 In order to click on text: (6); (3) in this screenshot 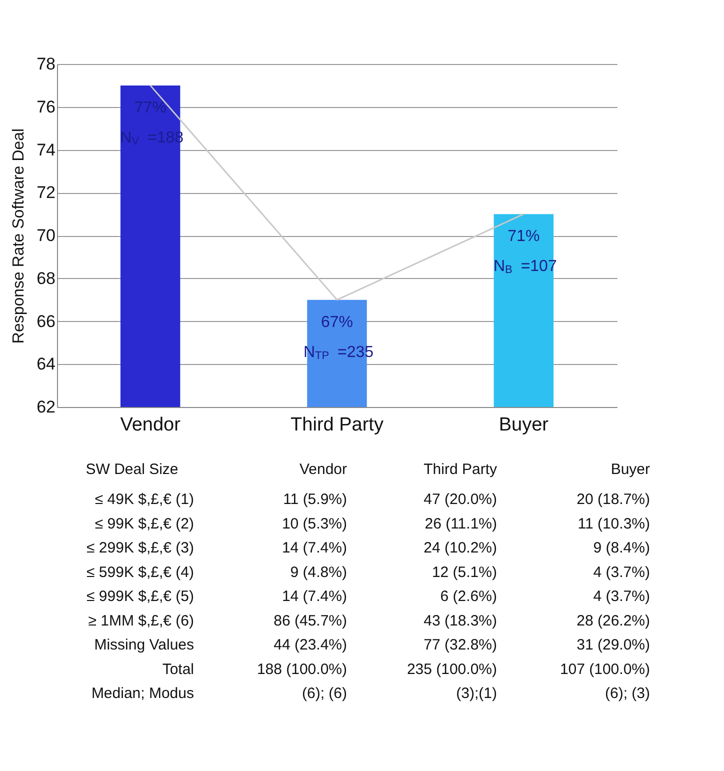, I will do `click(627, 693)`.